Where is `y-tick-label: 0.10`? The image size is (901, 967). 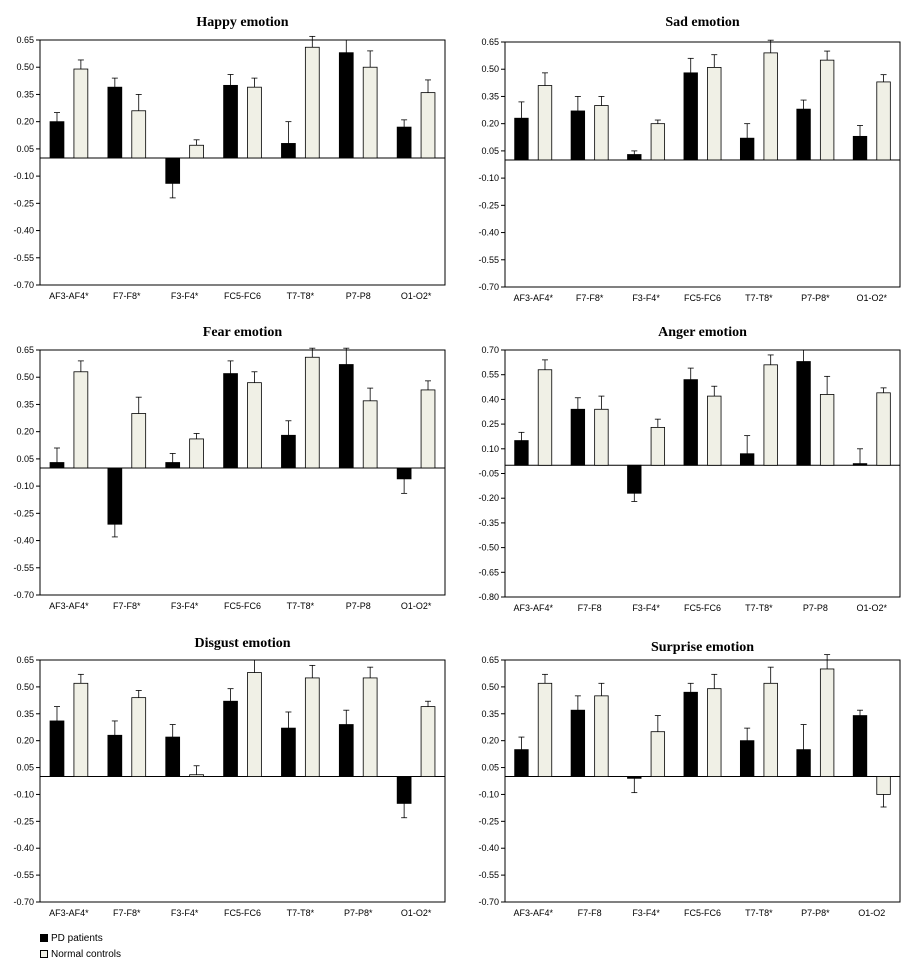
y-tick-label: 0.10 is located at coordinates (490, 449).